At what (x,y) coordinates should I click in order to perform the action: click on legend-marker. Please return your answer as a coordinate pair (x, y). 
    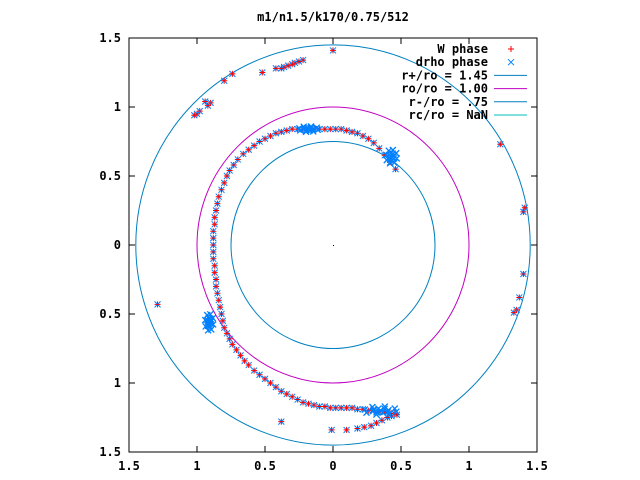
    Looking at the image, I should click on (511, 62).